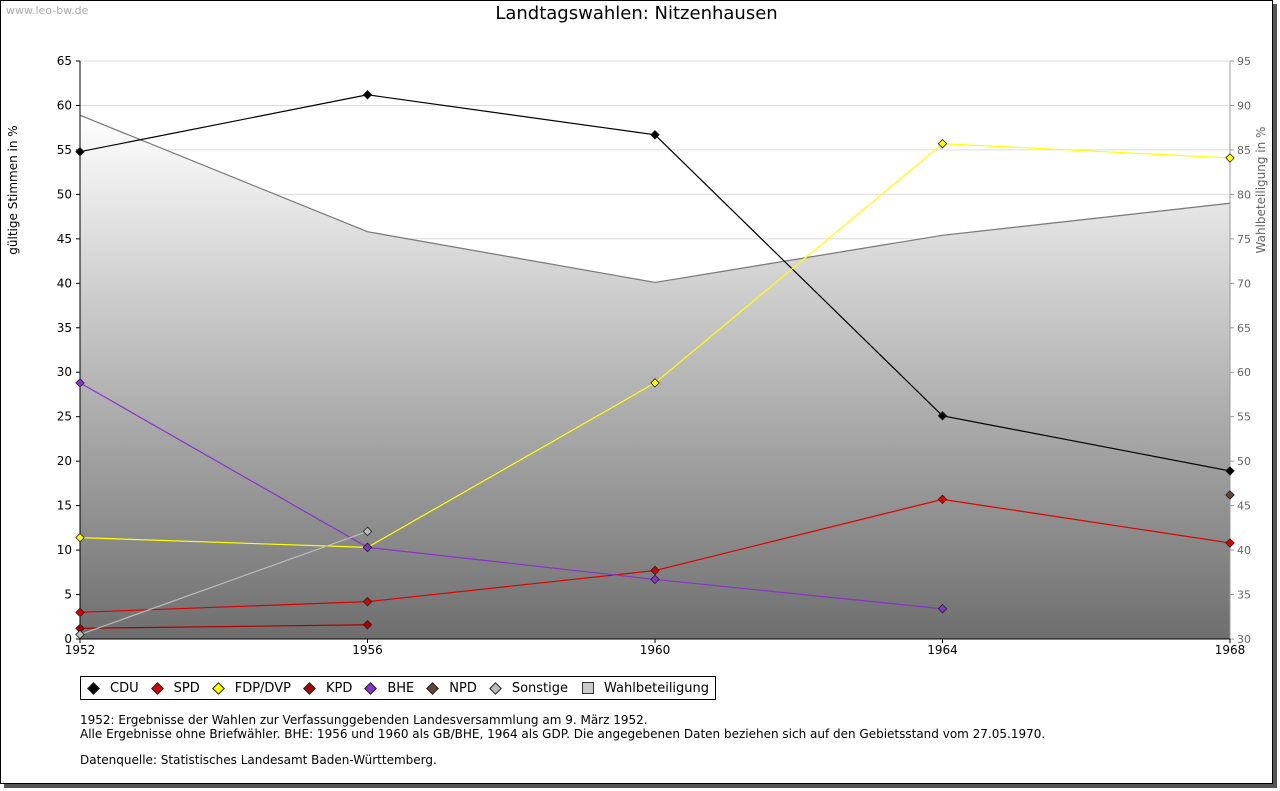 This screenshot has height=791, width=1280. I want to click on legend-item: Wahlbeteiligung, so click(645, 688).